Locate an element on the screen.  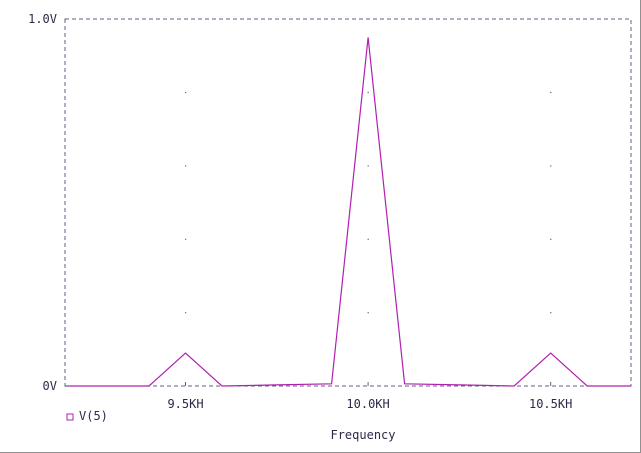
x-axis-title: Frequency is located at coordinates (362, 435).